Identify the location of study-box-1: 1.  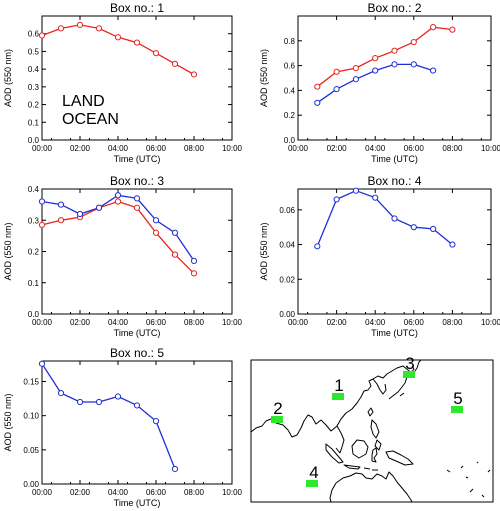
(338, 388).